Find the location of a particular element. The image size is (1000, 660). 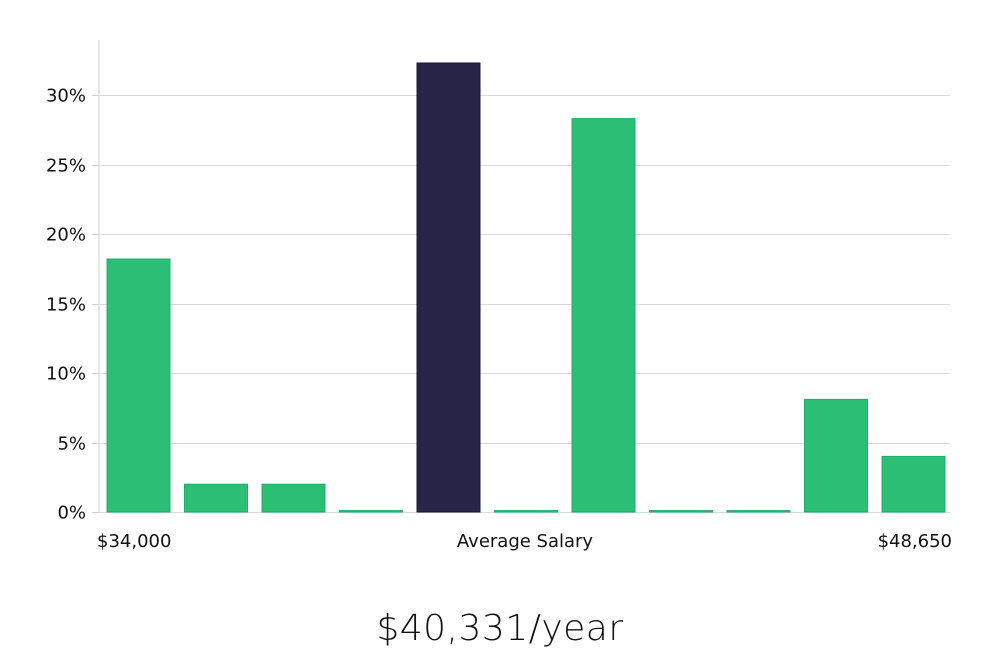

bar-average-salary-bucket is located at coordinates (448, 287).